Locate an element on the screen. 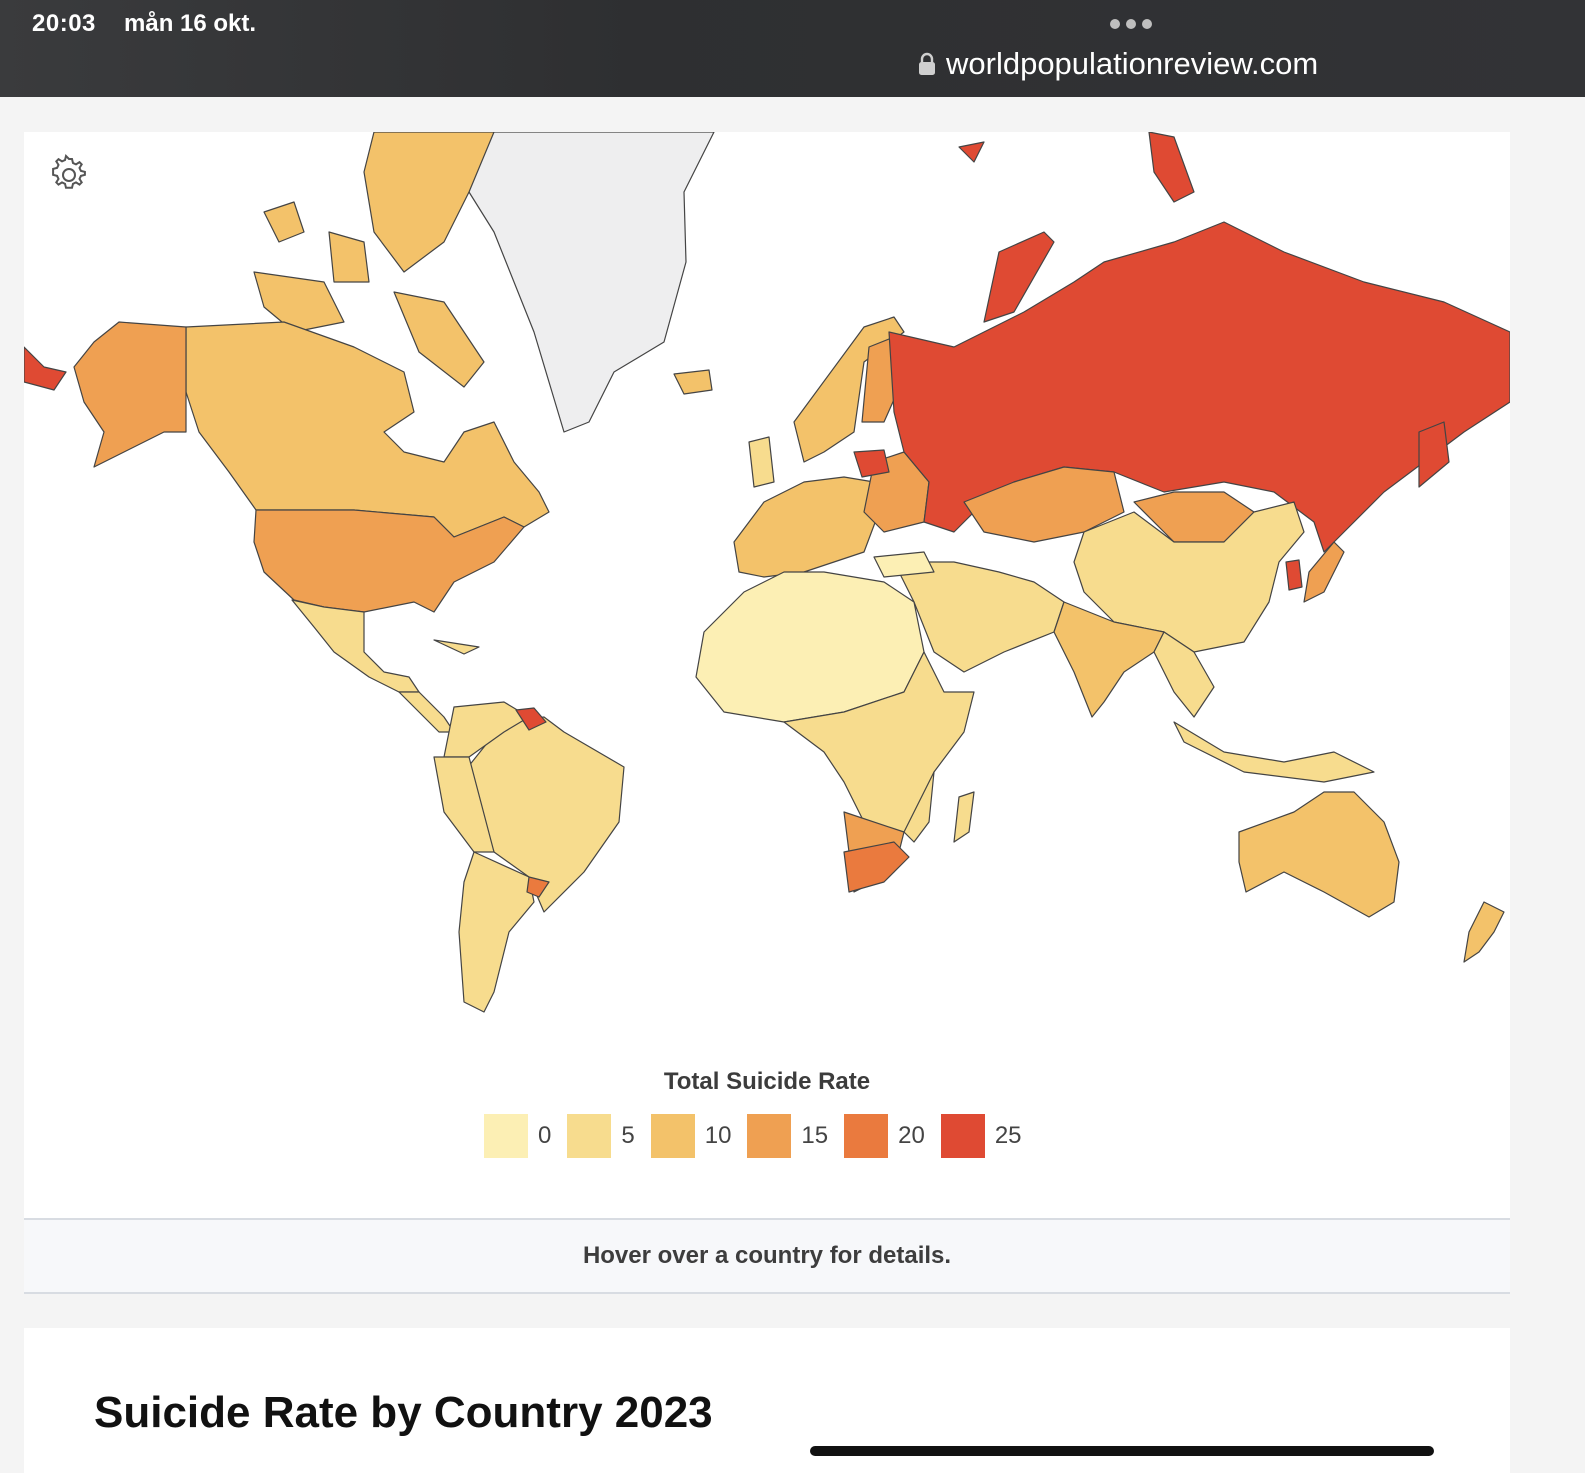 This screenshot has width=1585, height=1473. legend-item: 5 is located at coordinates (601, 1136).